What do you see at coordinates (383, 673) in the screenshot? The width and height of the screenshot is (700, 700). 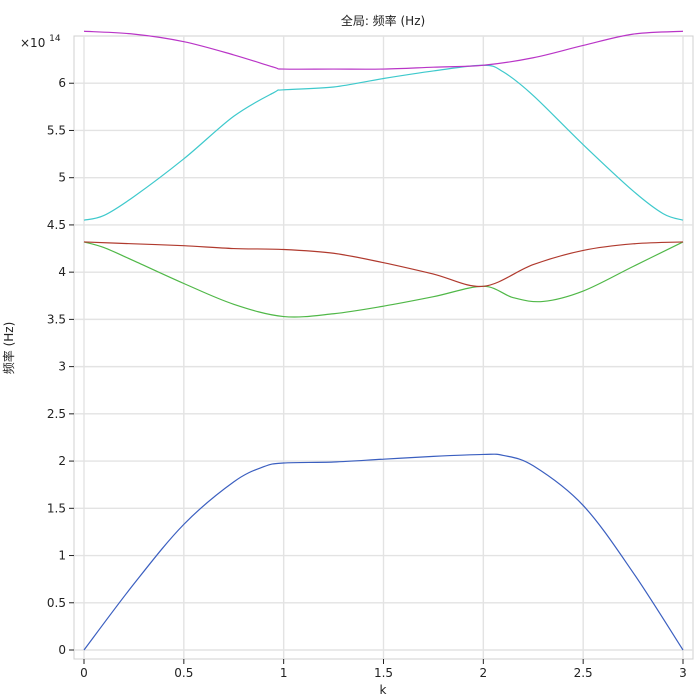 I see `x-tick-label: 1.5` at bounding box center [383, 673].